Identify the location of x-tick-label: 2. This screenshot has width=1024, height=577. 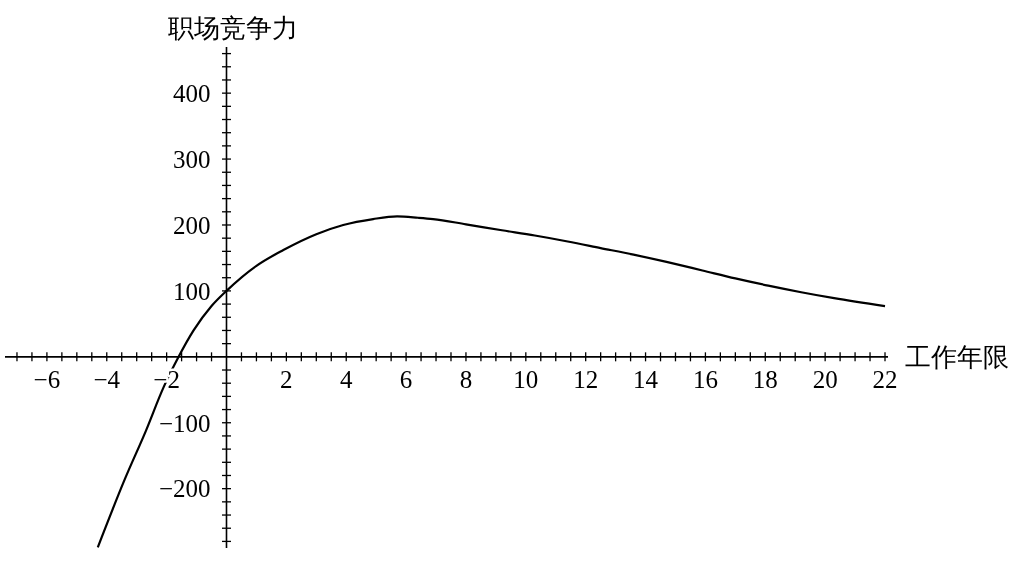
(286, 379).